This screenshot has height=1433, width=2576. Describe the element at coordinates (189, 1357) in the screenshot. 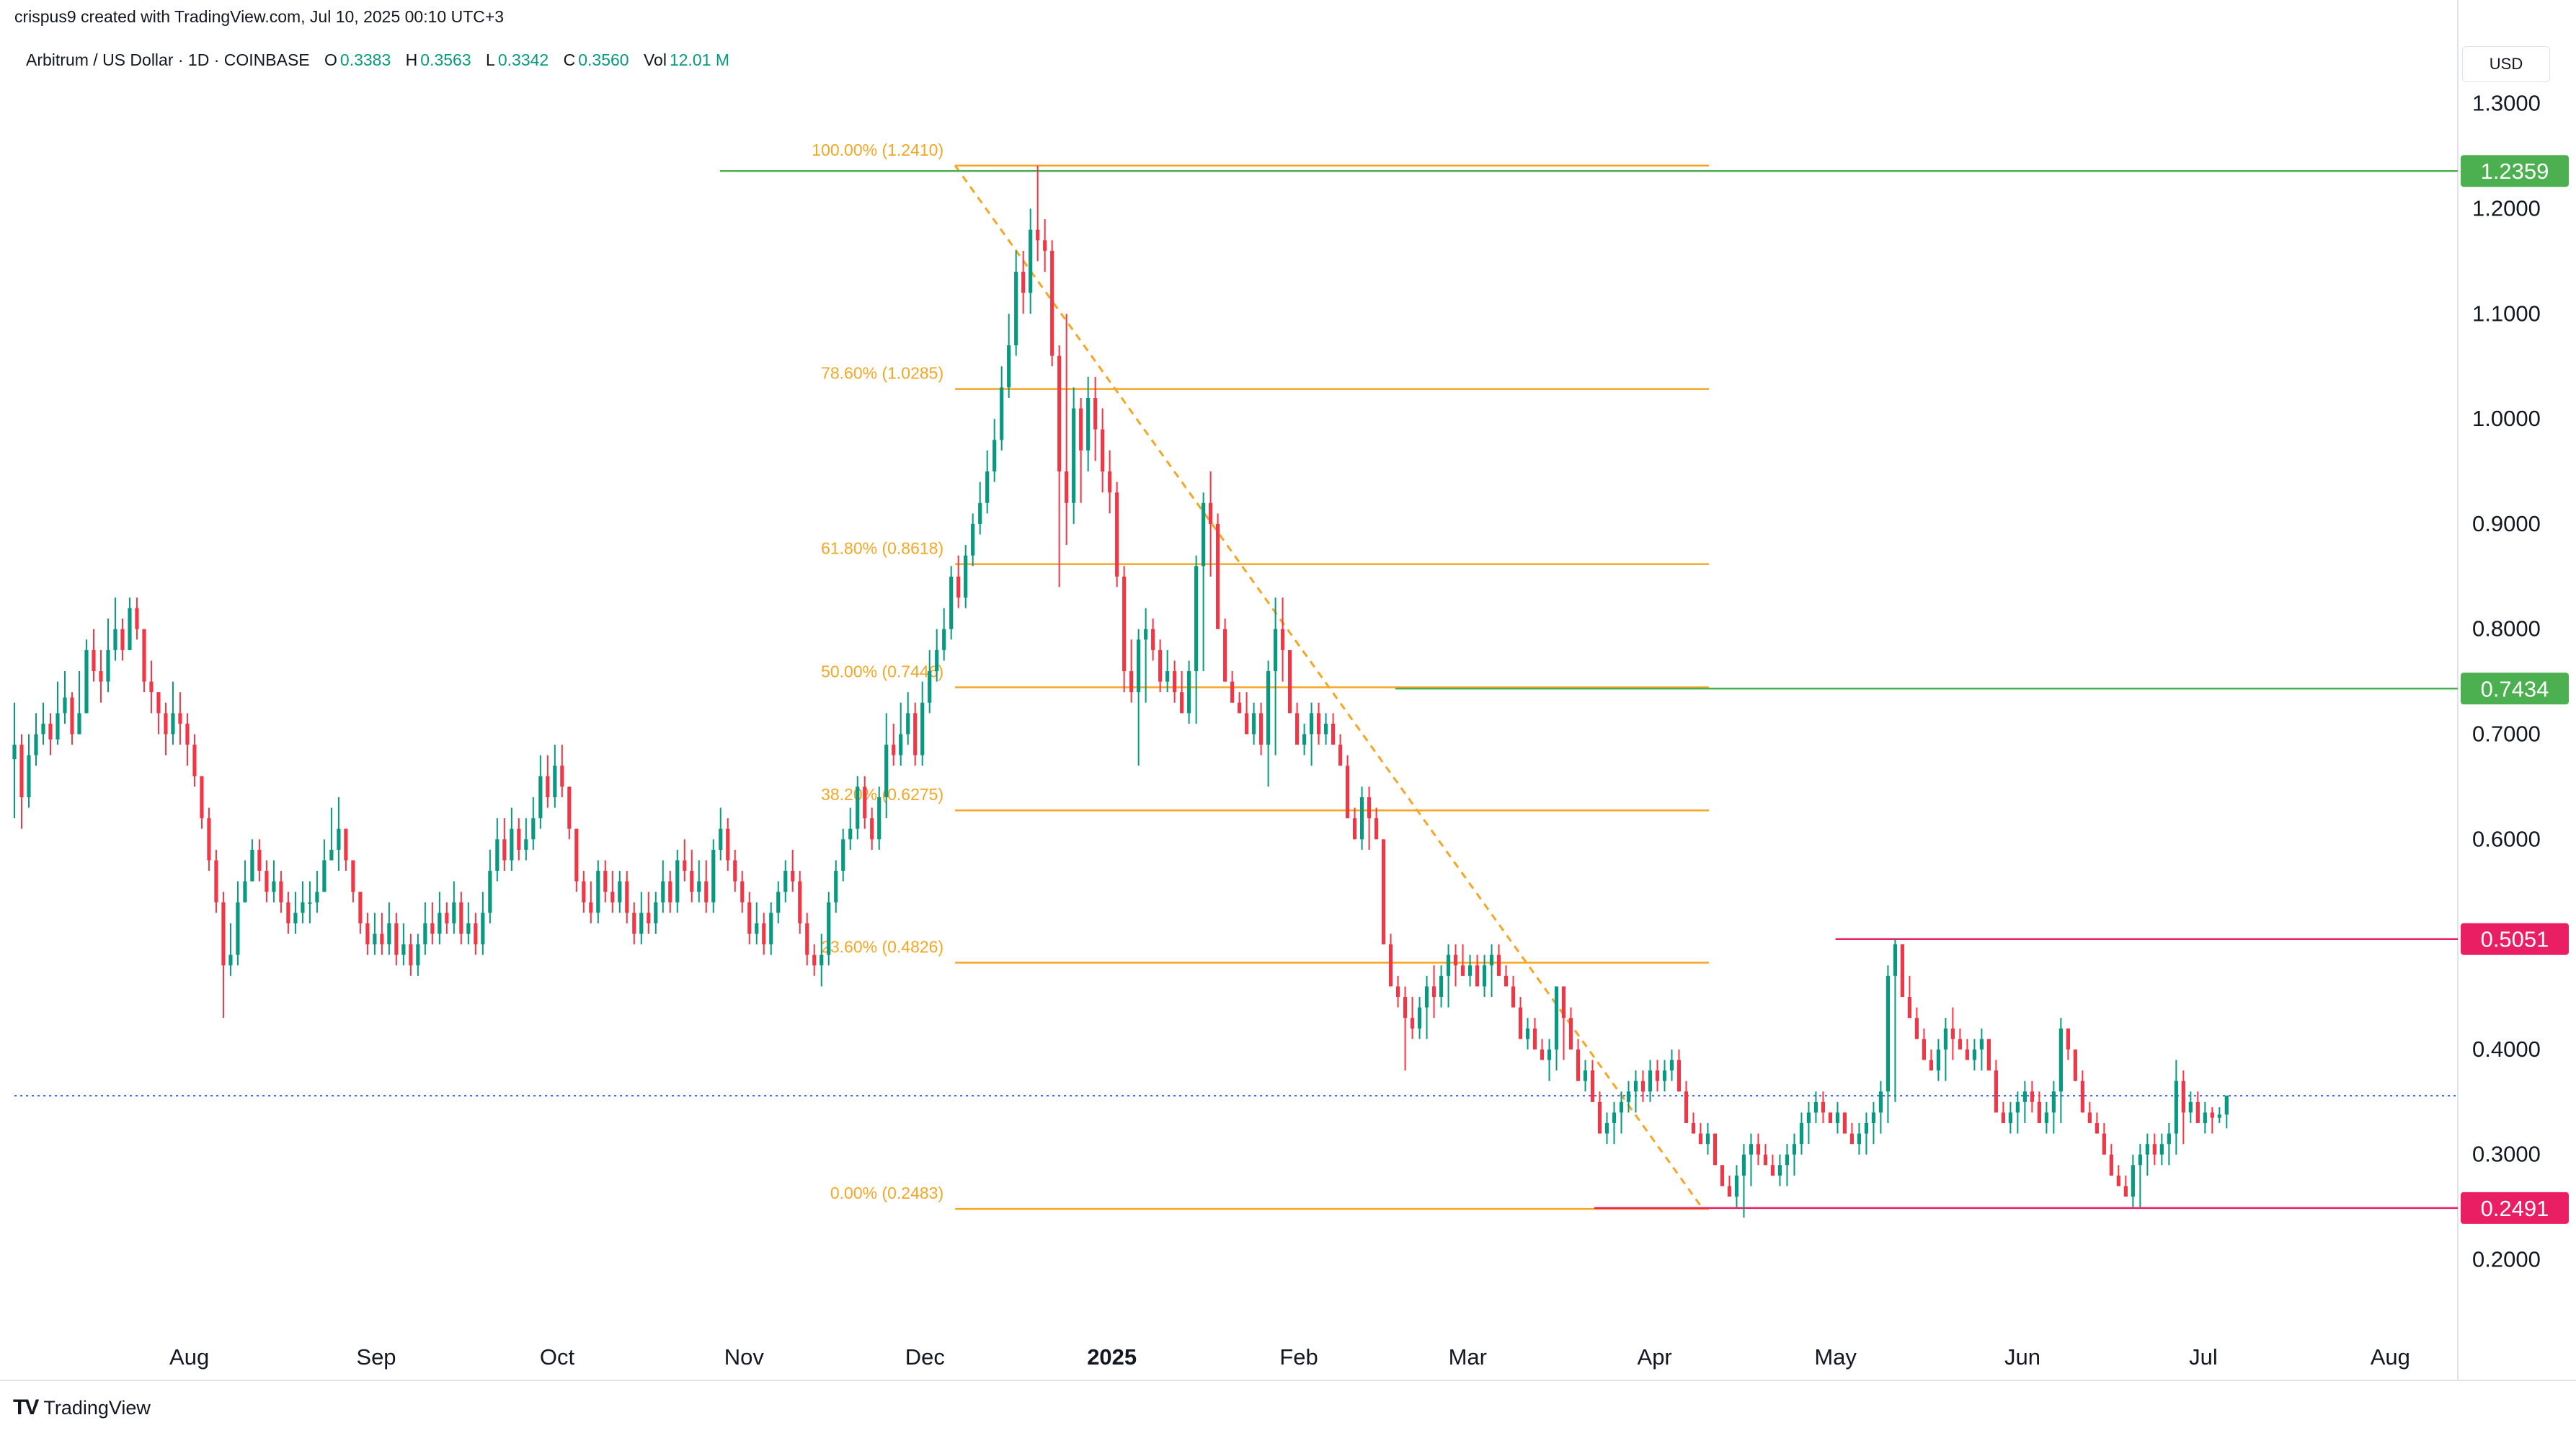

I see `x-tick-label: Aug` at that location.